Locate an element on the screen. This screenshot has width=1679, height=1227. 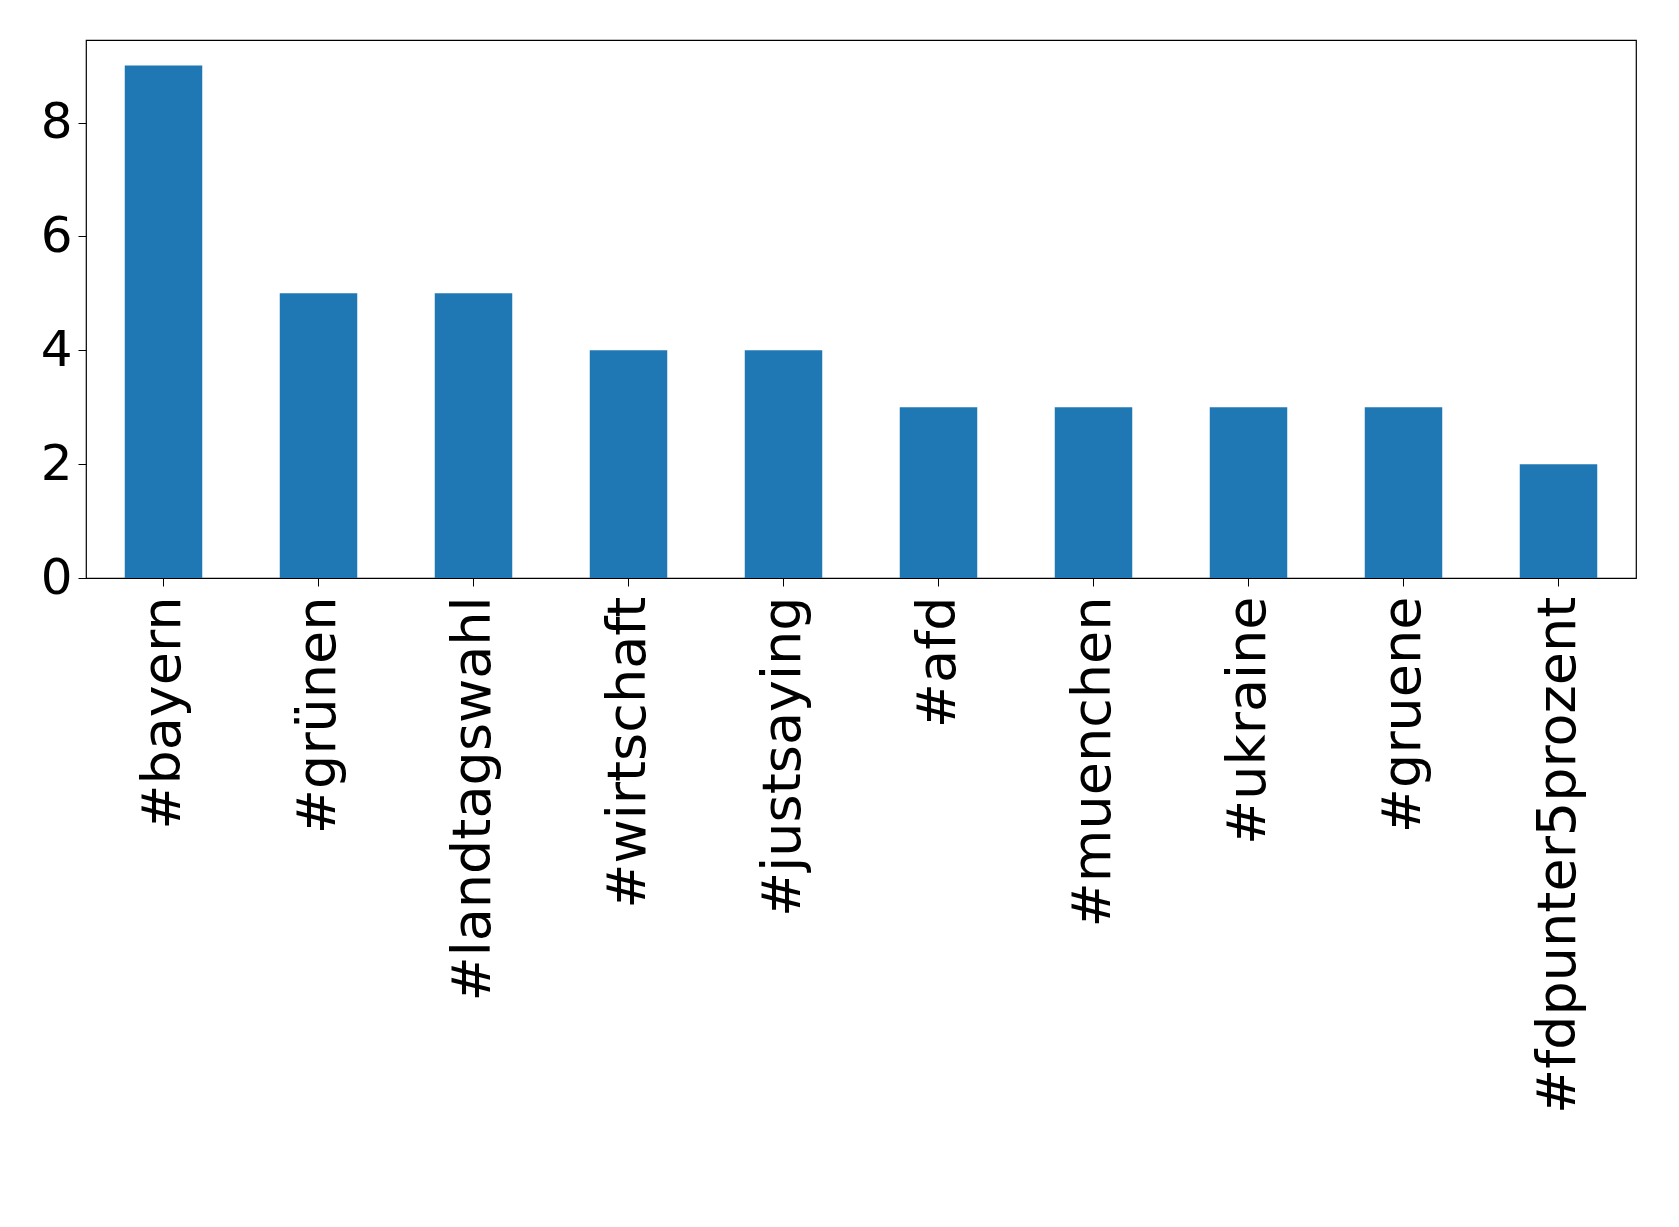
y-tick-label: 0 is located at coordinates (56, 576).